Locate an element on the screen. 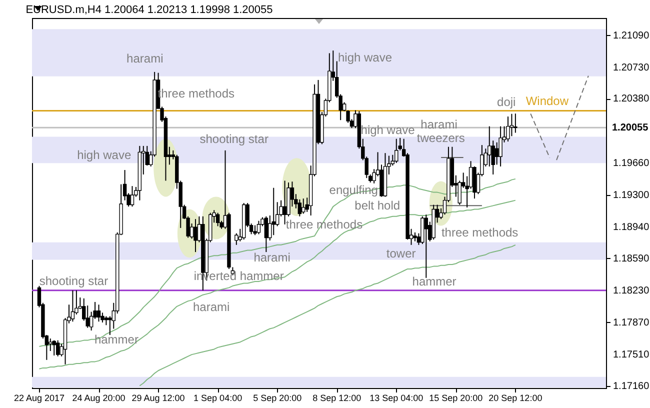  y-tick-label: 1.21090 is located at coordinates (631, 36).